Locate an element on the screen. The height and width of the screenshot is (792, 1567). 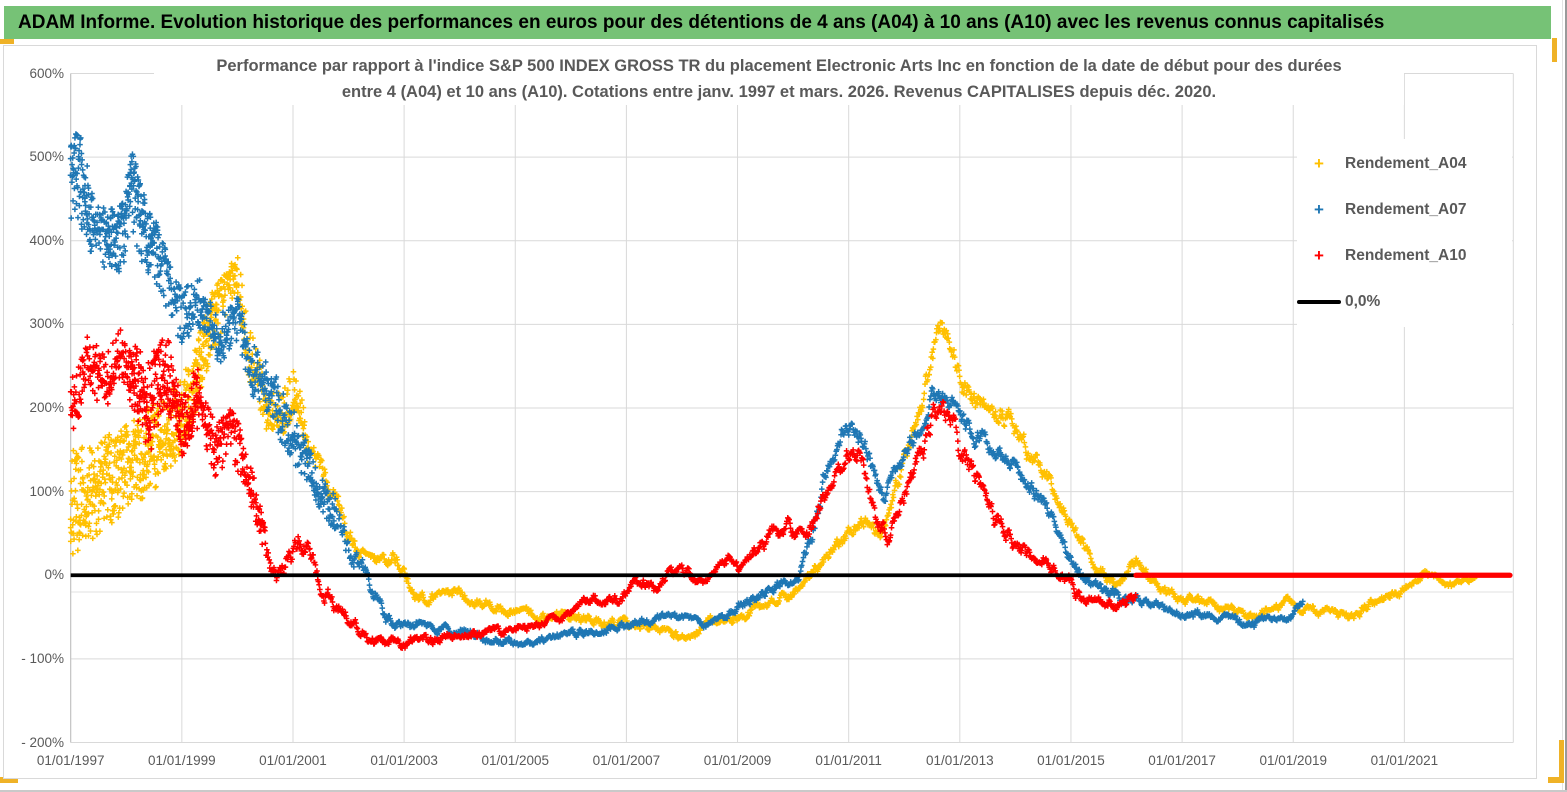
y-axis-tick-label: 300% is located at coordinates (46, 324).